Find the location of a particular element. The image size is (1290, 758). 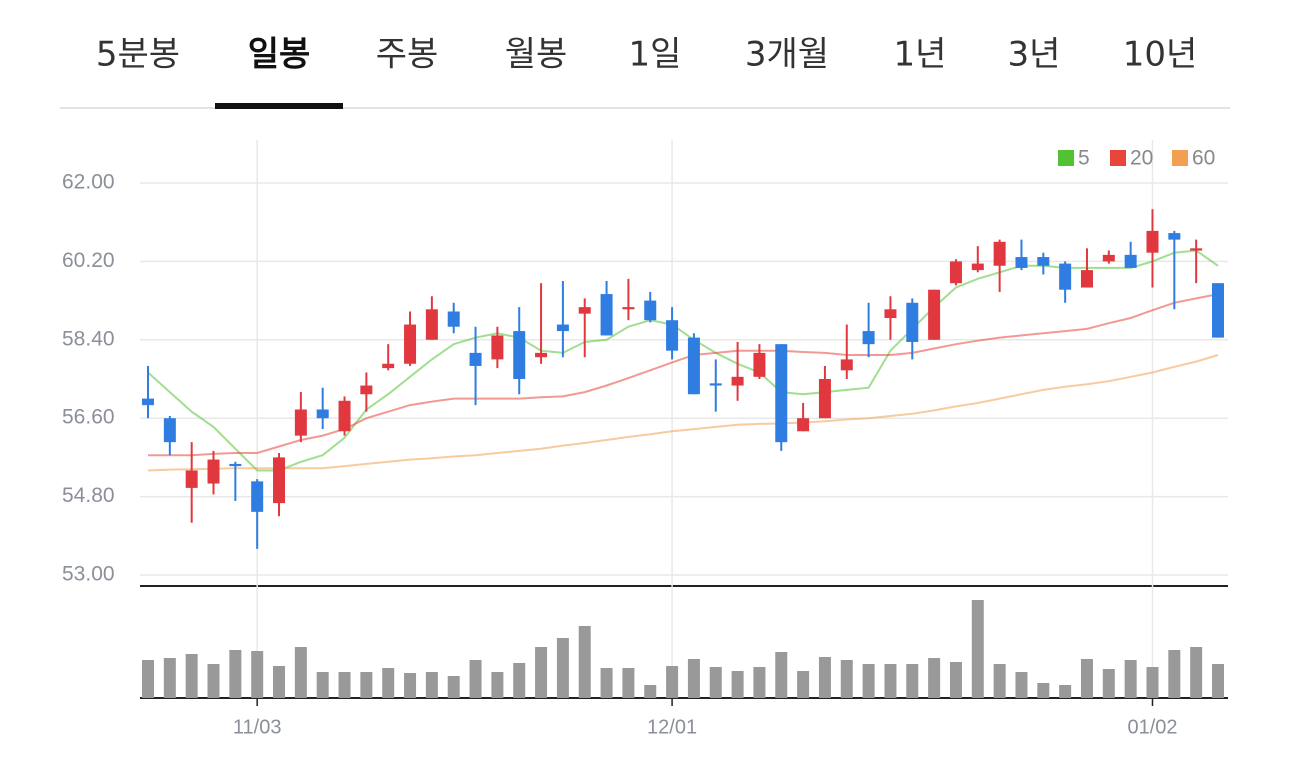

legend-label: 60 is located at coordinates (1203, 158).